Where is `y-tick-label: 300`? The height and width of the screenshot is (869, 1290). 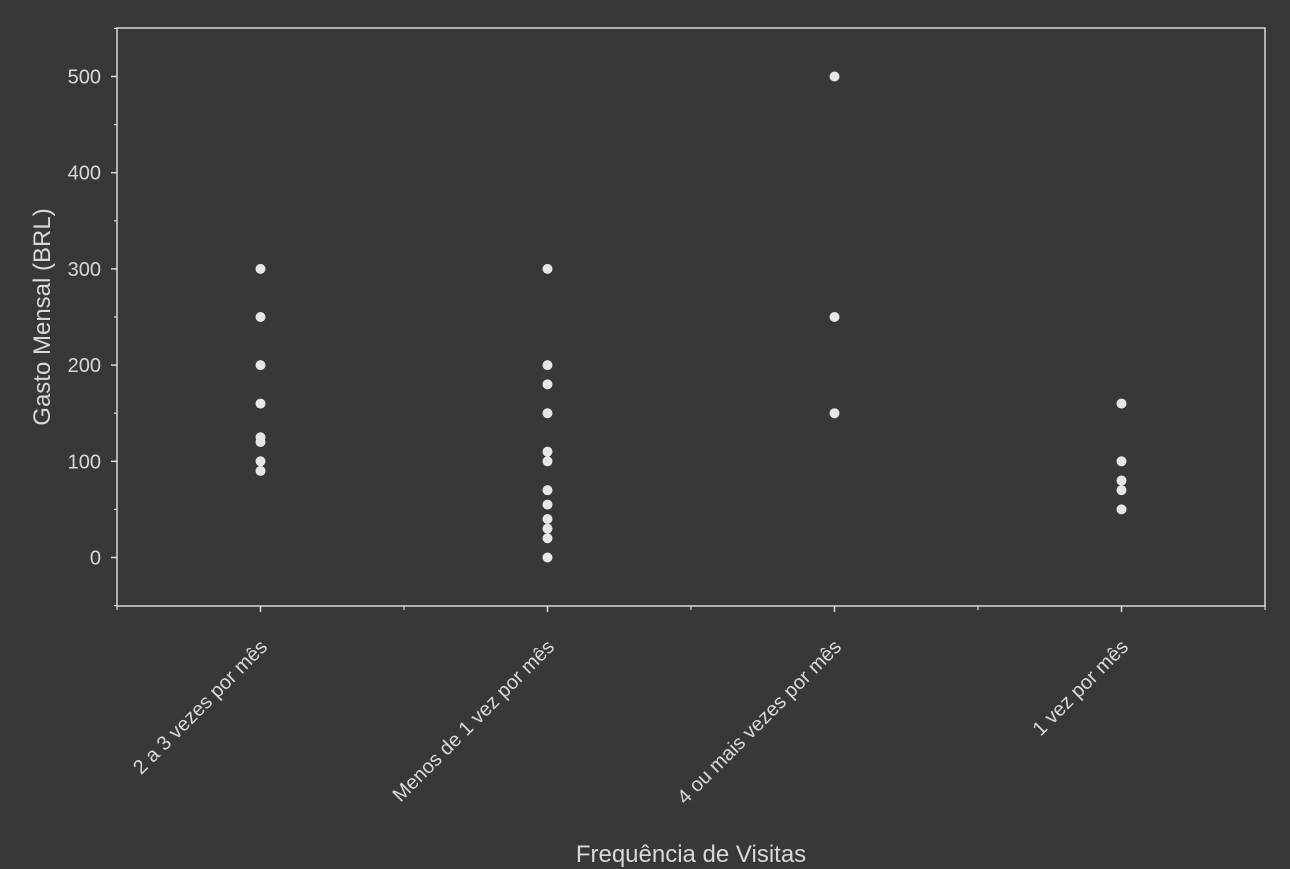 y-tick-label: 300 is located at coordinates (84, 270).